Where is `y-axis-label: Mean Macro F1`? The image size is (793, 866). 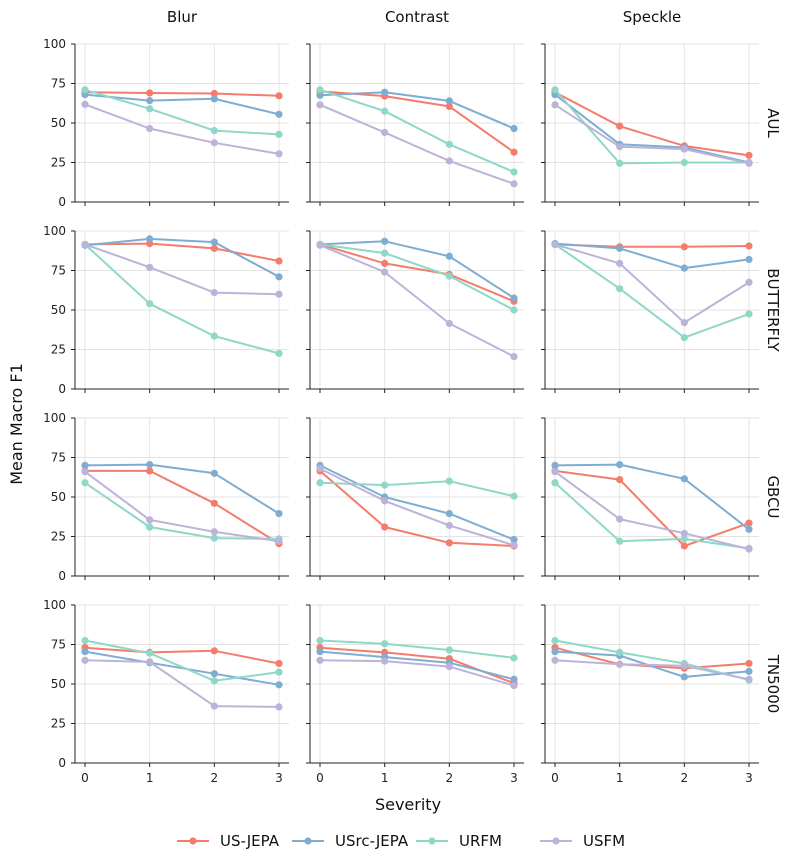
y-axis-label: Mean Macro F1 is located at coordinates (16, 424).